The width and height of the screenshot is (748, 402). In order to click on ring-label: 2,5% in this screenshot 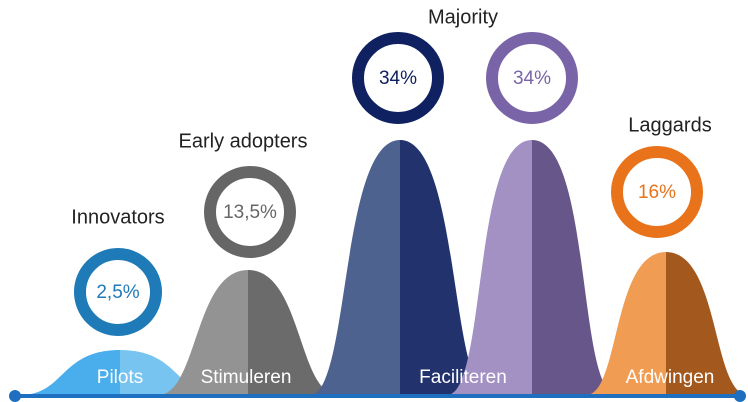, I will do `click(117, 292)`.